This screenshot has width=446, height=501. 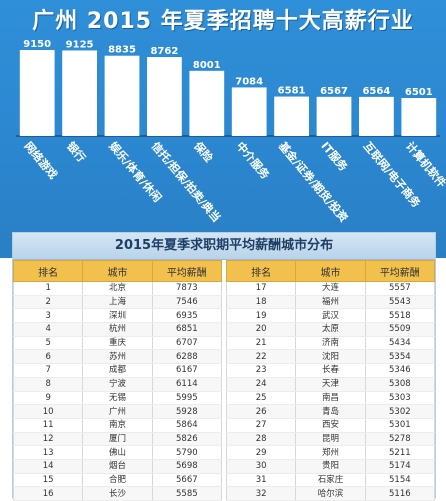 What do you see at coordinates (48, 316) in the screenshot?
I see `cell-rank-left: 3` at bounding box center [48, 316].